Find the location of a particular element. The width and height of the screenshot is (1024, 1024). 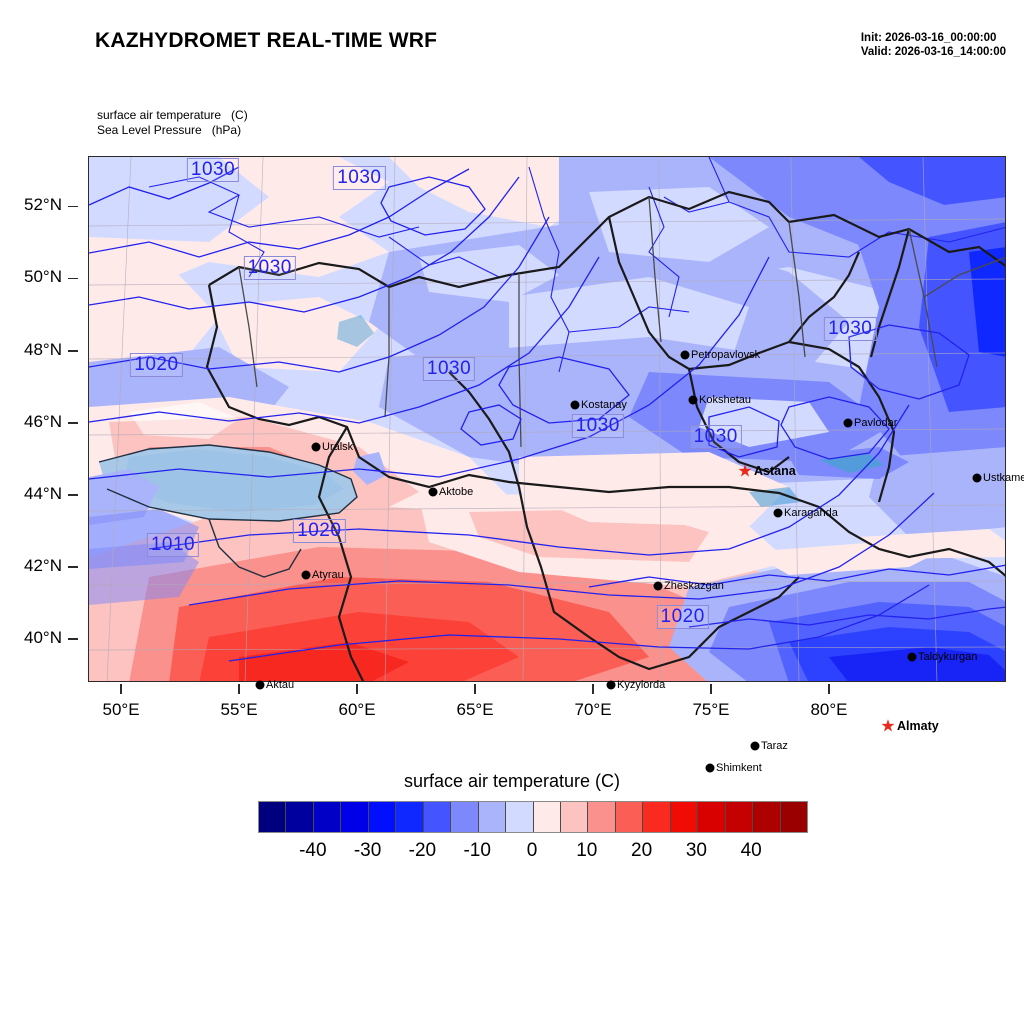

colorbar-ticks: -40 -30 -20 -10 0 10 20 30 40 is located at coordinates (532, 855).